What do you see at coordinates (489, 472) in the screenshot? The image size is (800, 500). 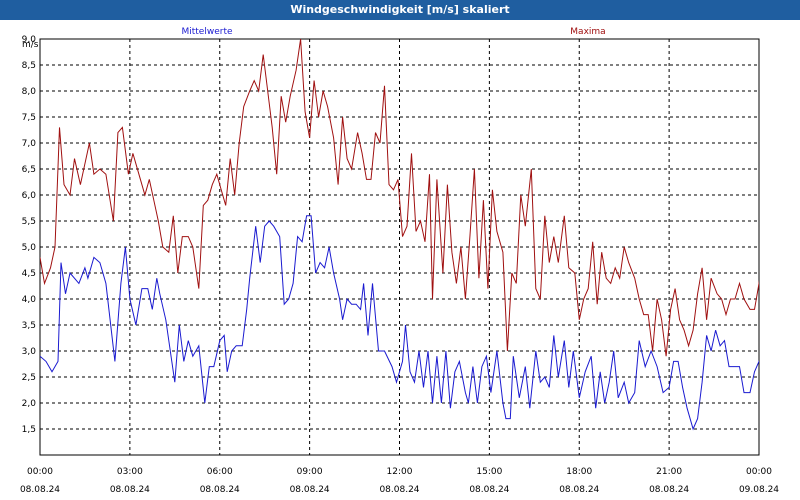 I see `x-tick-time: 15:00` at bounding box center [489, 472].